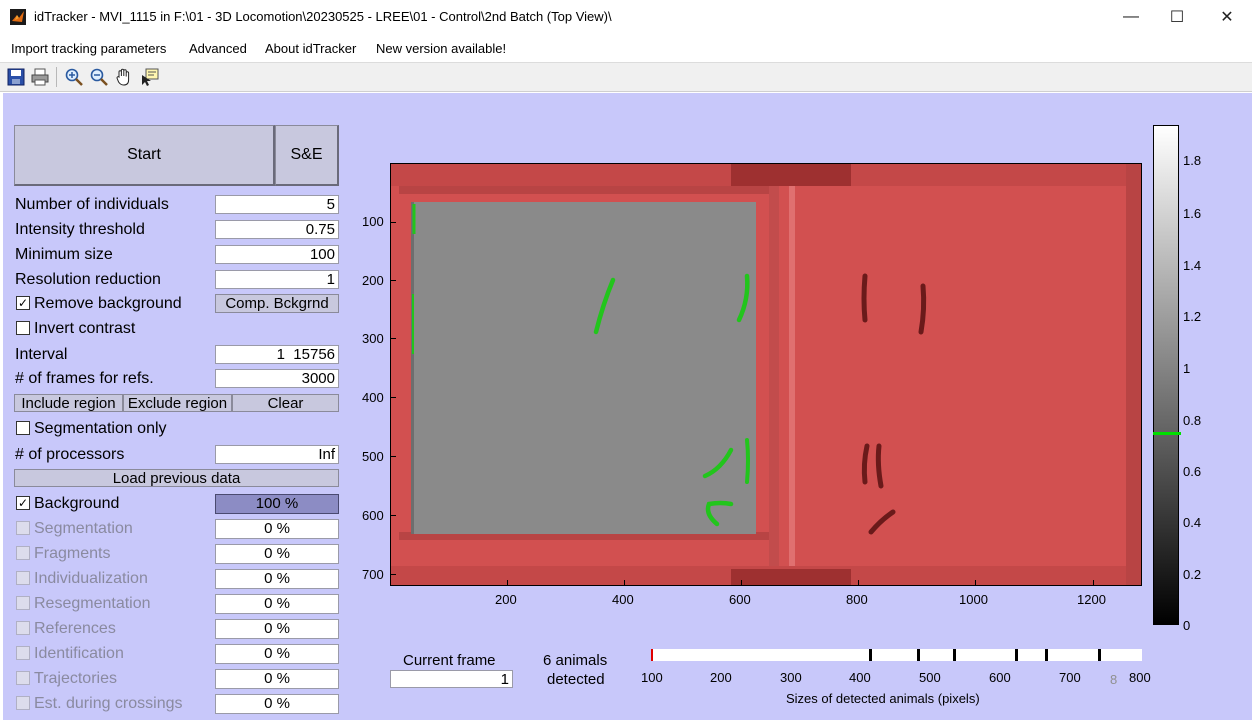  What do you see at coordinates (177, 403) in the screenshot?
I see `exclude-region-button: Exclude region` at bounding box center [177, 403].